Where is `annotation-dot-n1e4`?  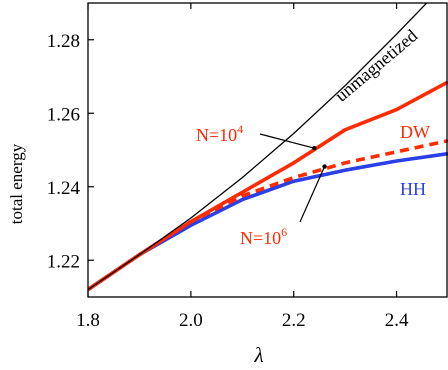 annotation-dot-n1e4 is located at coordinates (314, 148).